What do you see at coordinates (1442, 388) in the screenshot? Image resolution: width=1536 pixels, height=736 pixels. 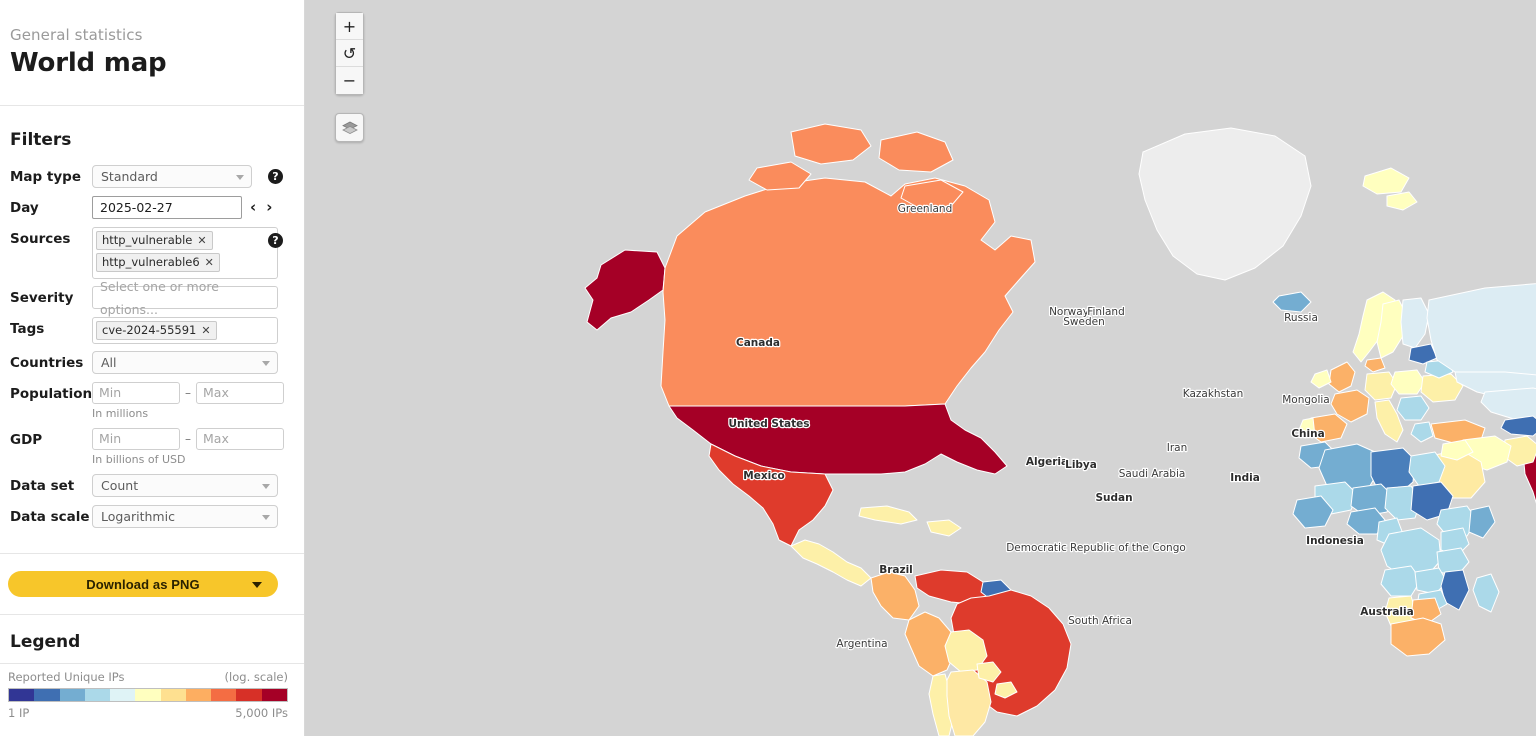 I see `country-ukraine` at bounding box center [1442, 388].